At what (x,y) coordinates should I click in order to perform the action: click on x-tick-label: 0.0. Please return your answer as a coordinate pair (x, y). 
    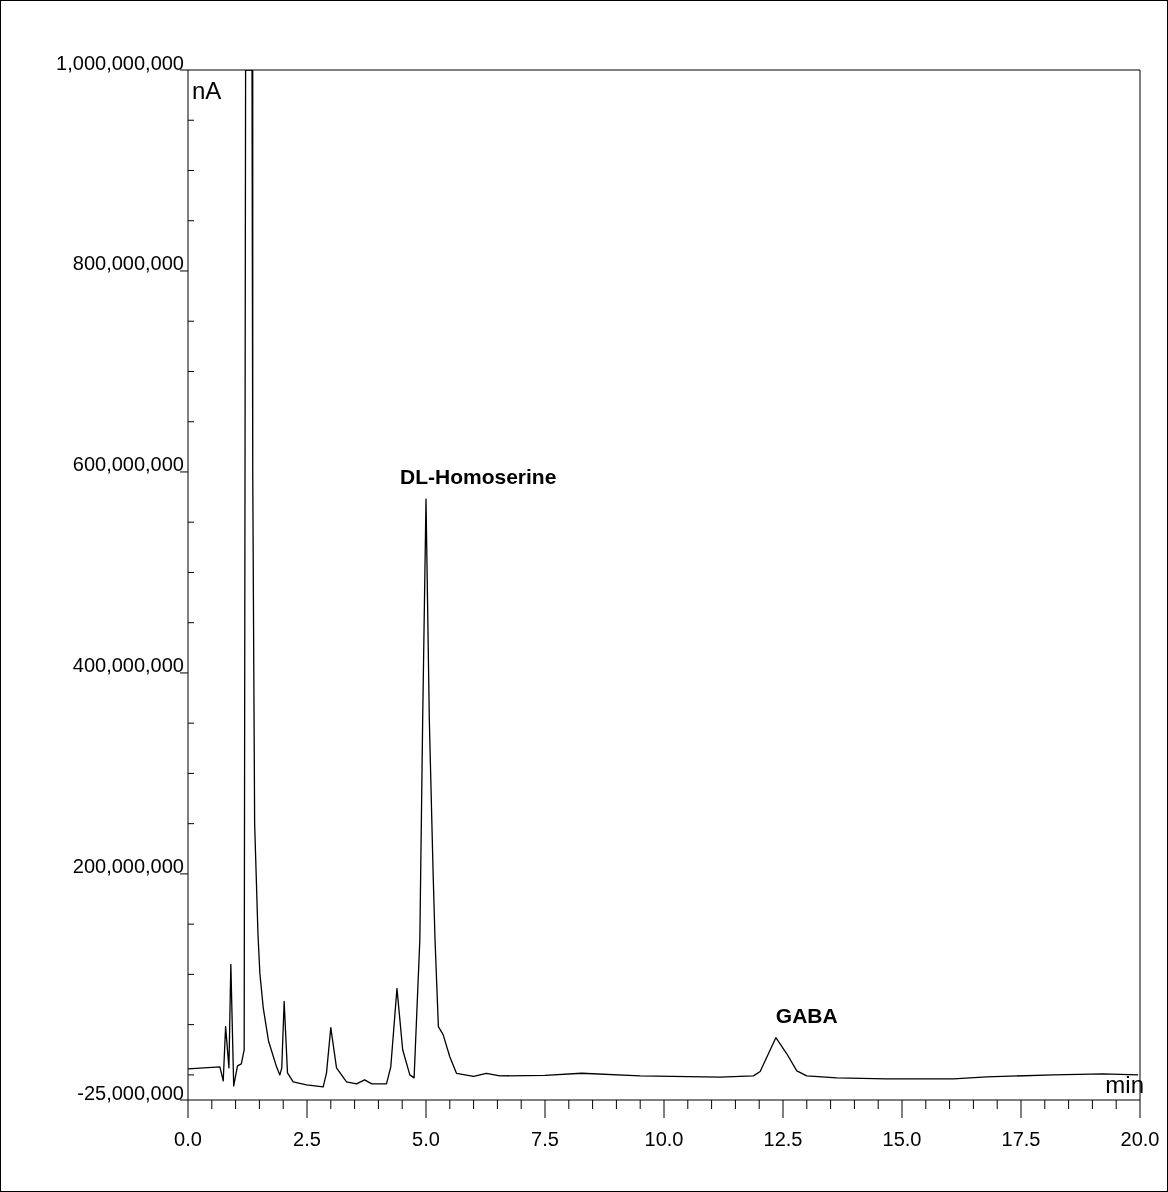
    Looking at the image, I should click on (188, 1138).